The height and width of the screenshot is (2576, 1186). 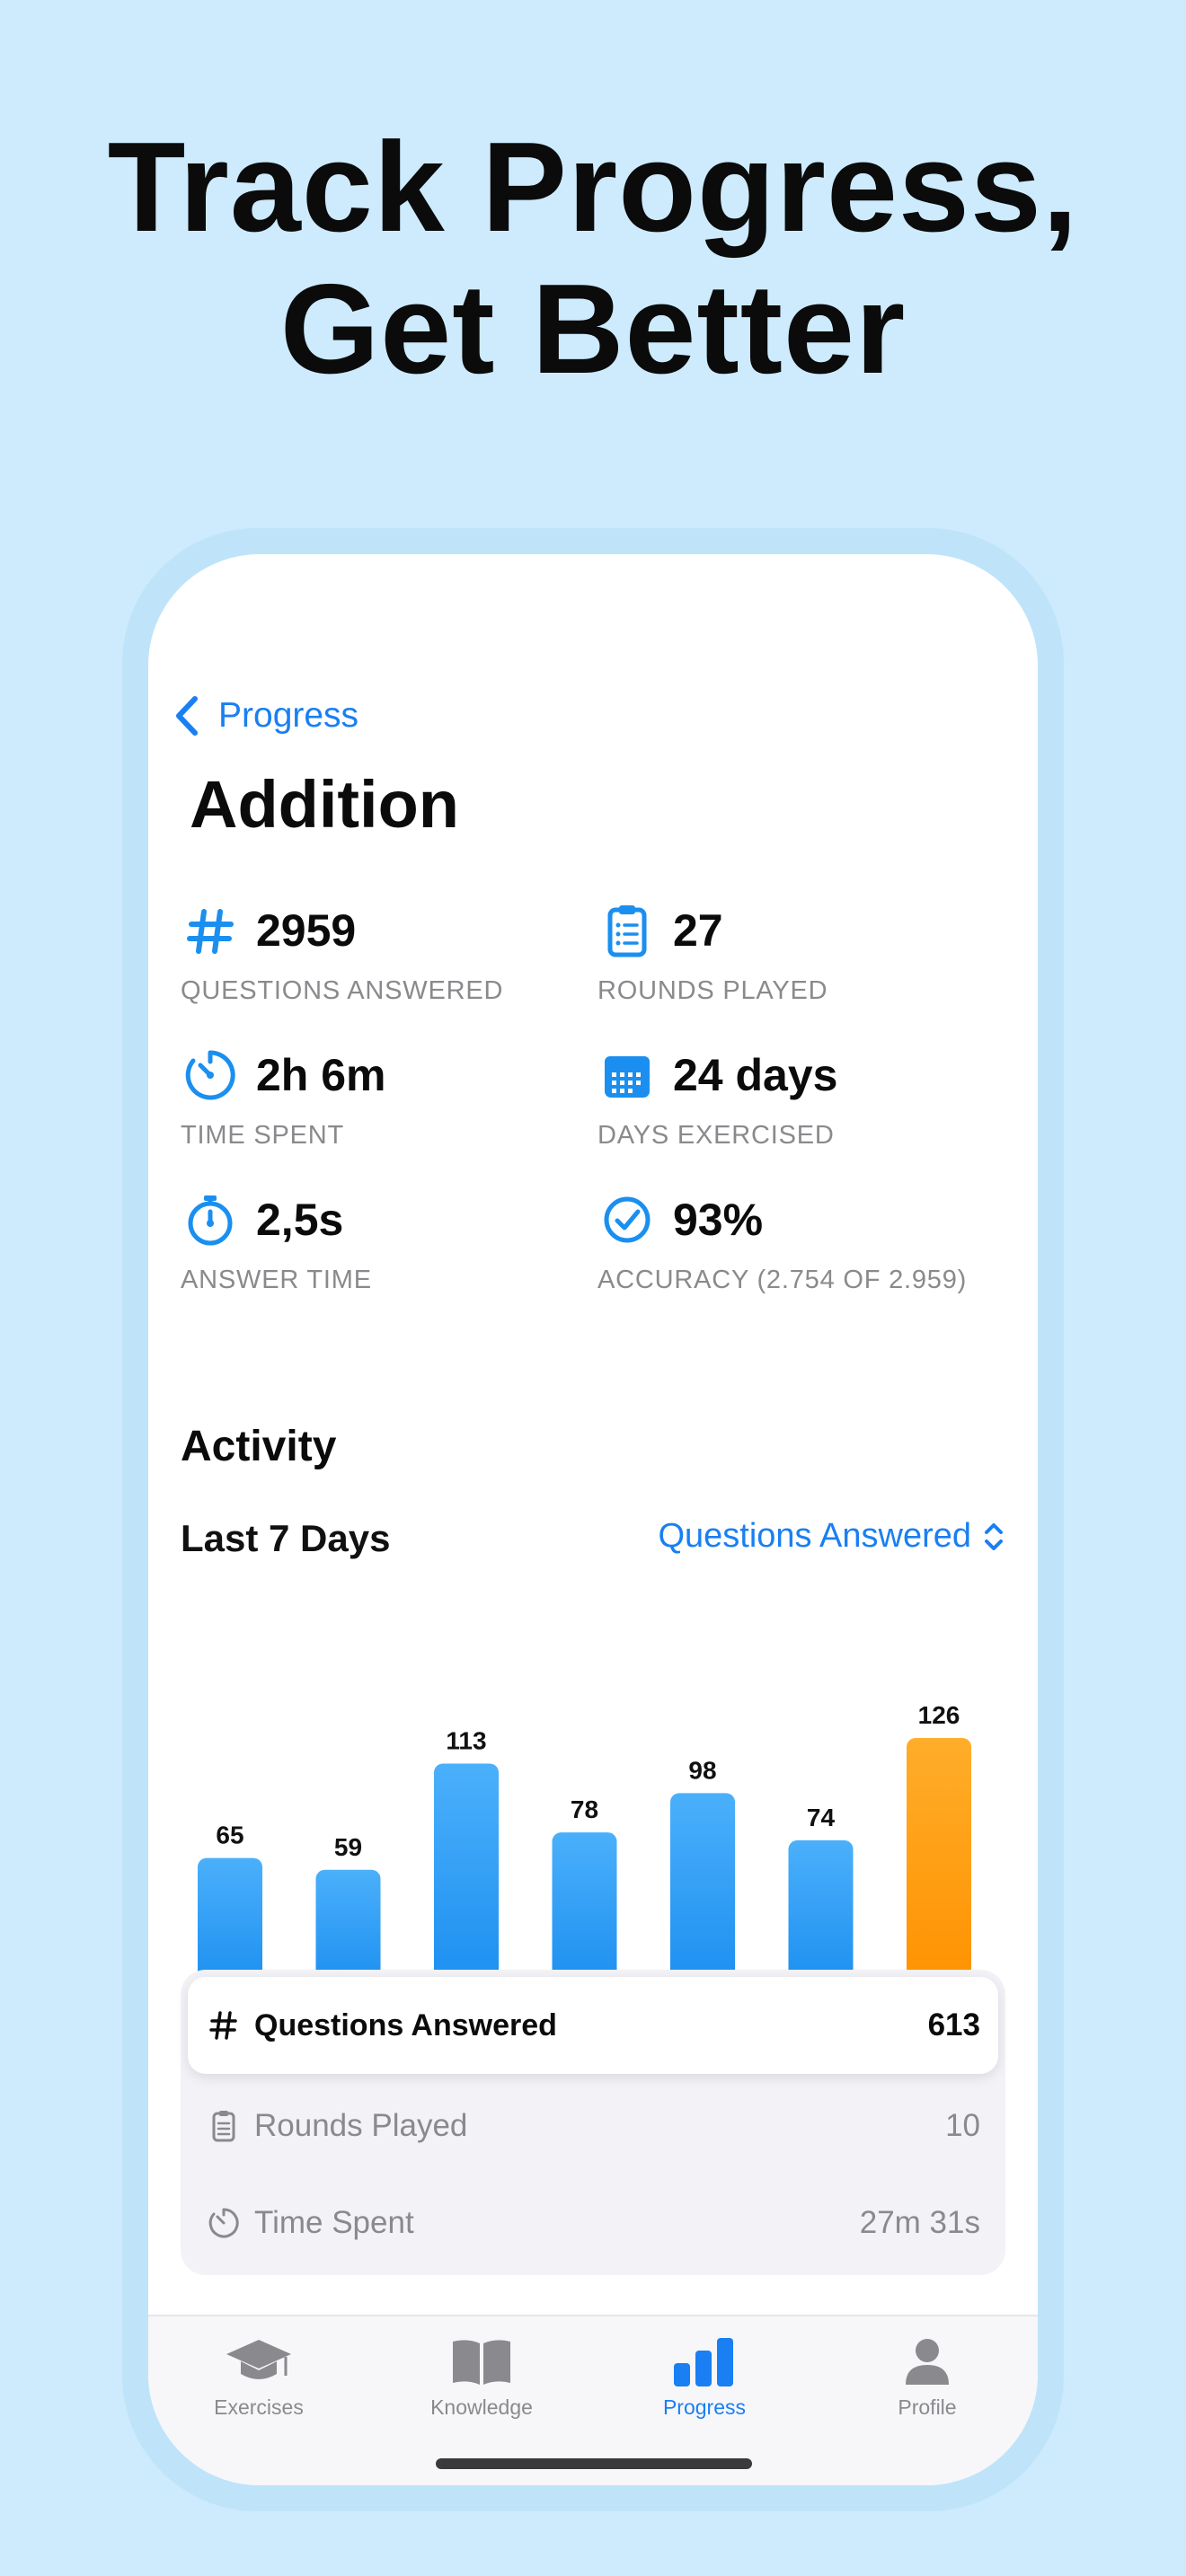 What do you see at coordinates (939, 1715) in the screenshot?
I see `chart-value-label: 126` at bounding box center [939, 1715].